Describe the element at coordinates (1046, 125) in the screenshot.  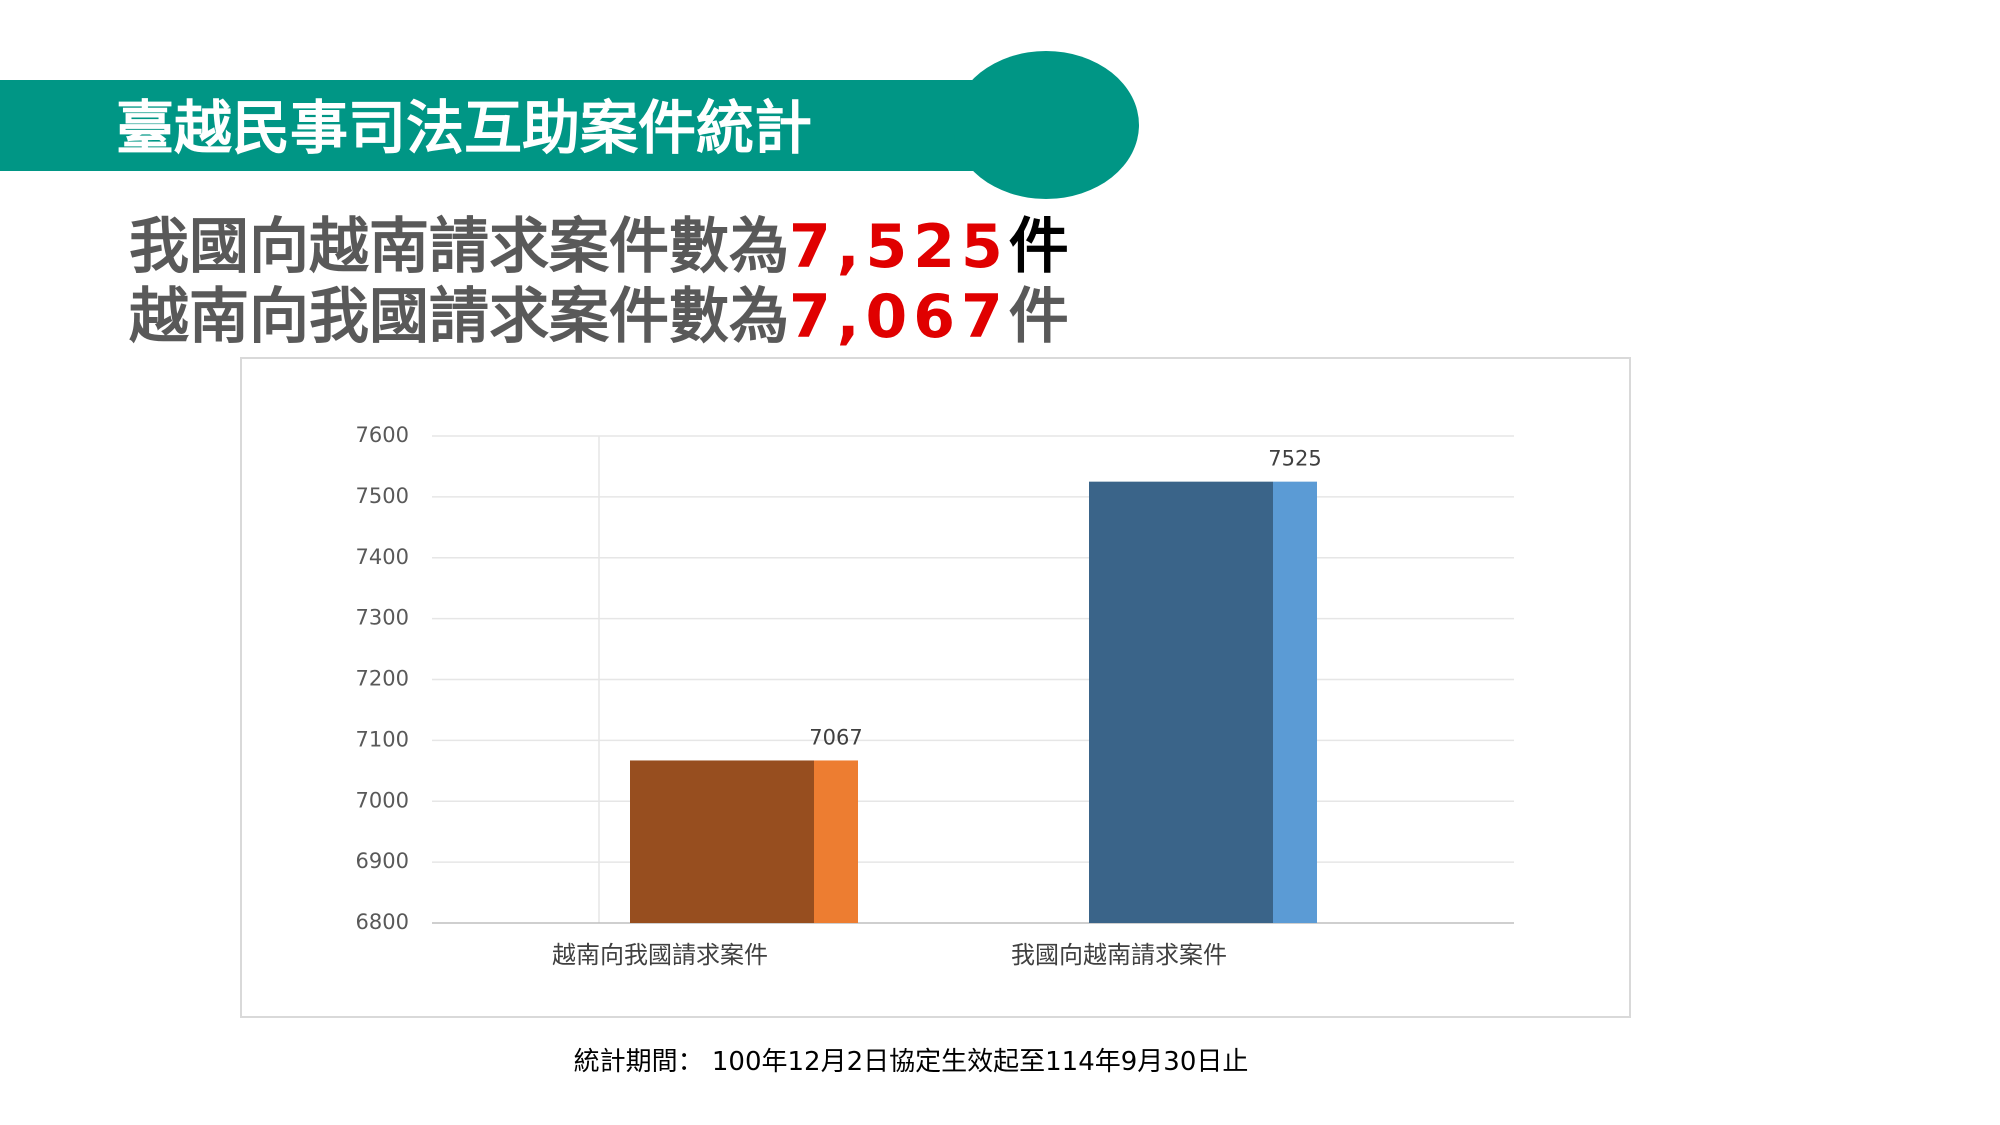
I see `banner-ellipse` at that location.